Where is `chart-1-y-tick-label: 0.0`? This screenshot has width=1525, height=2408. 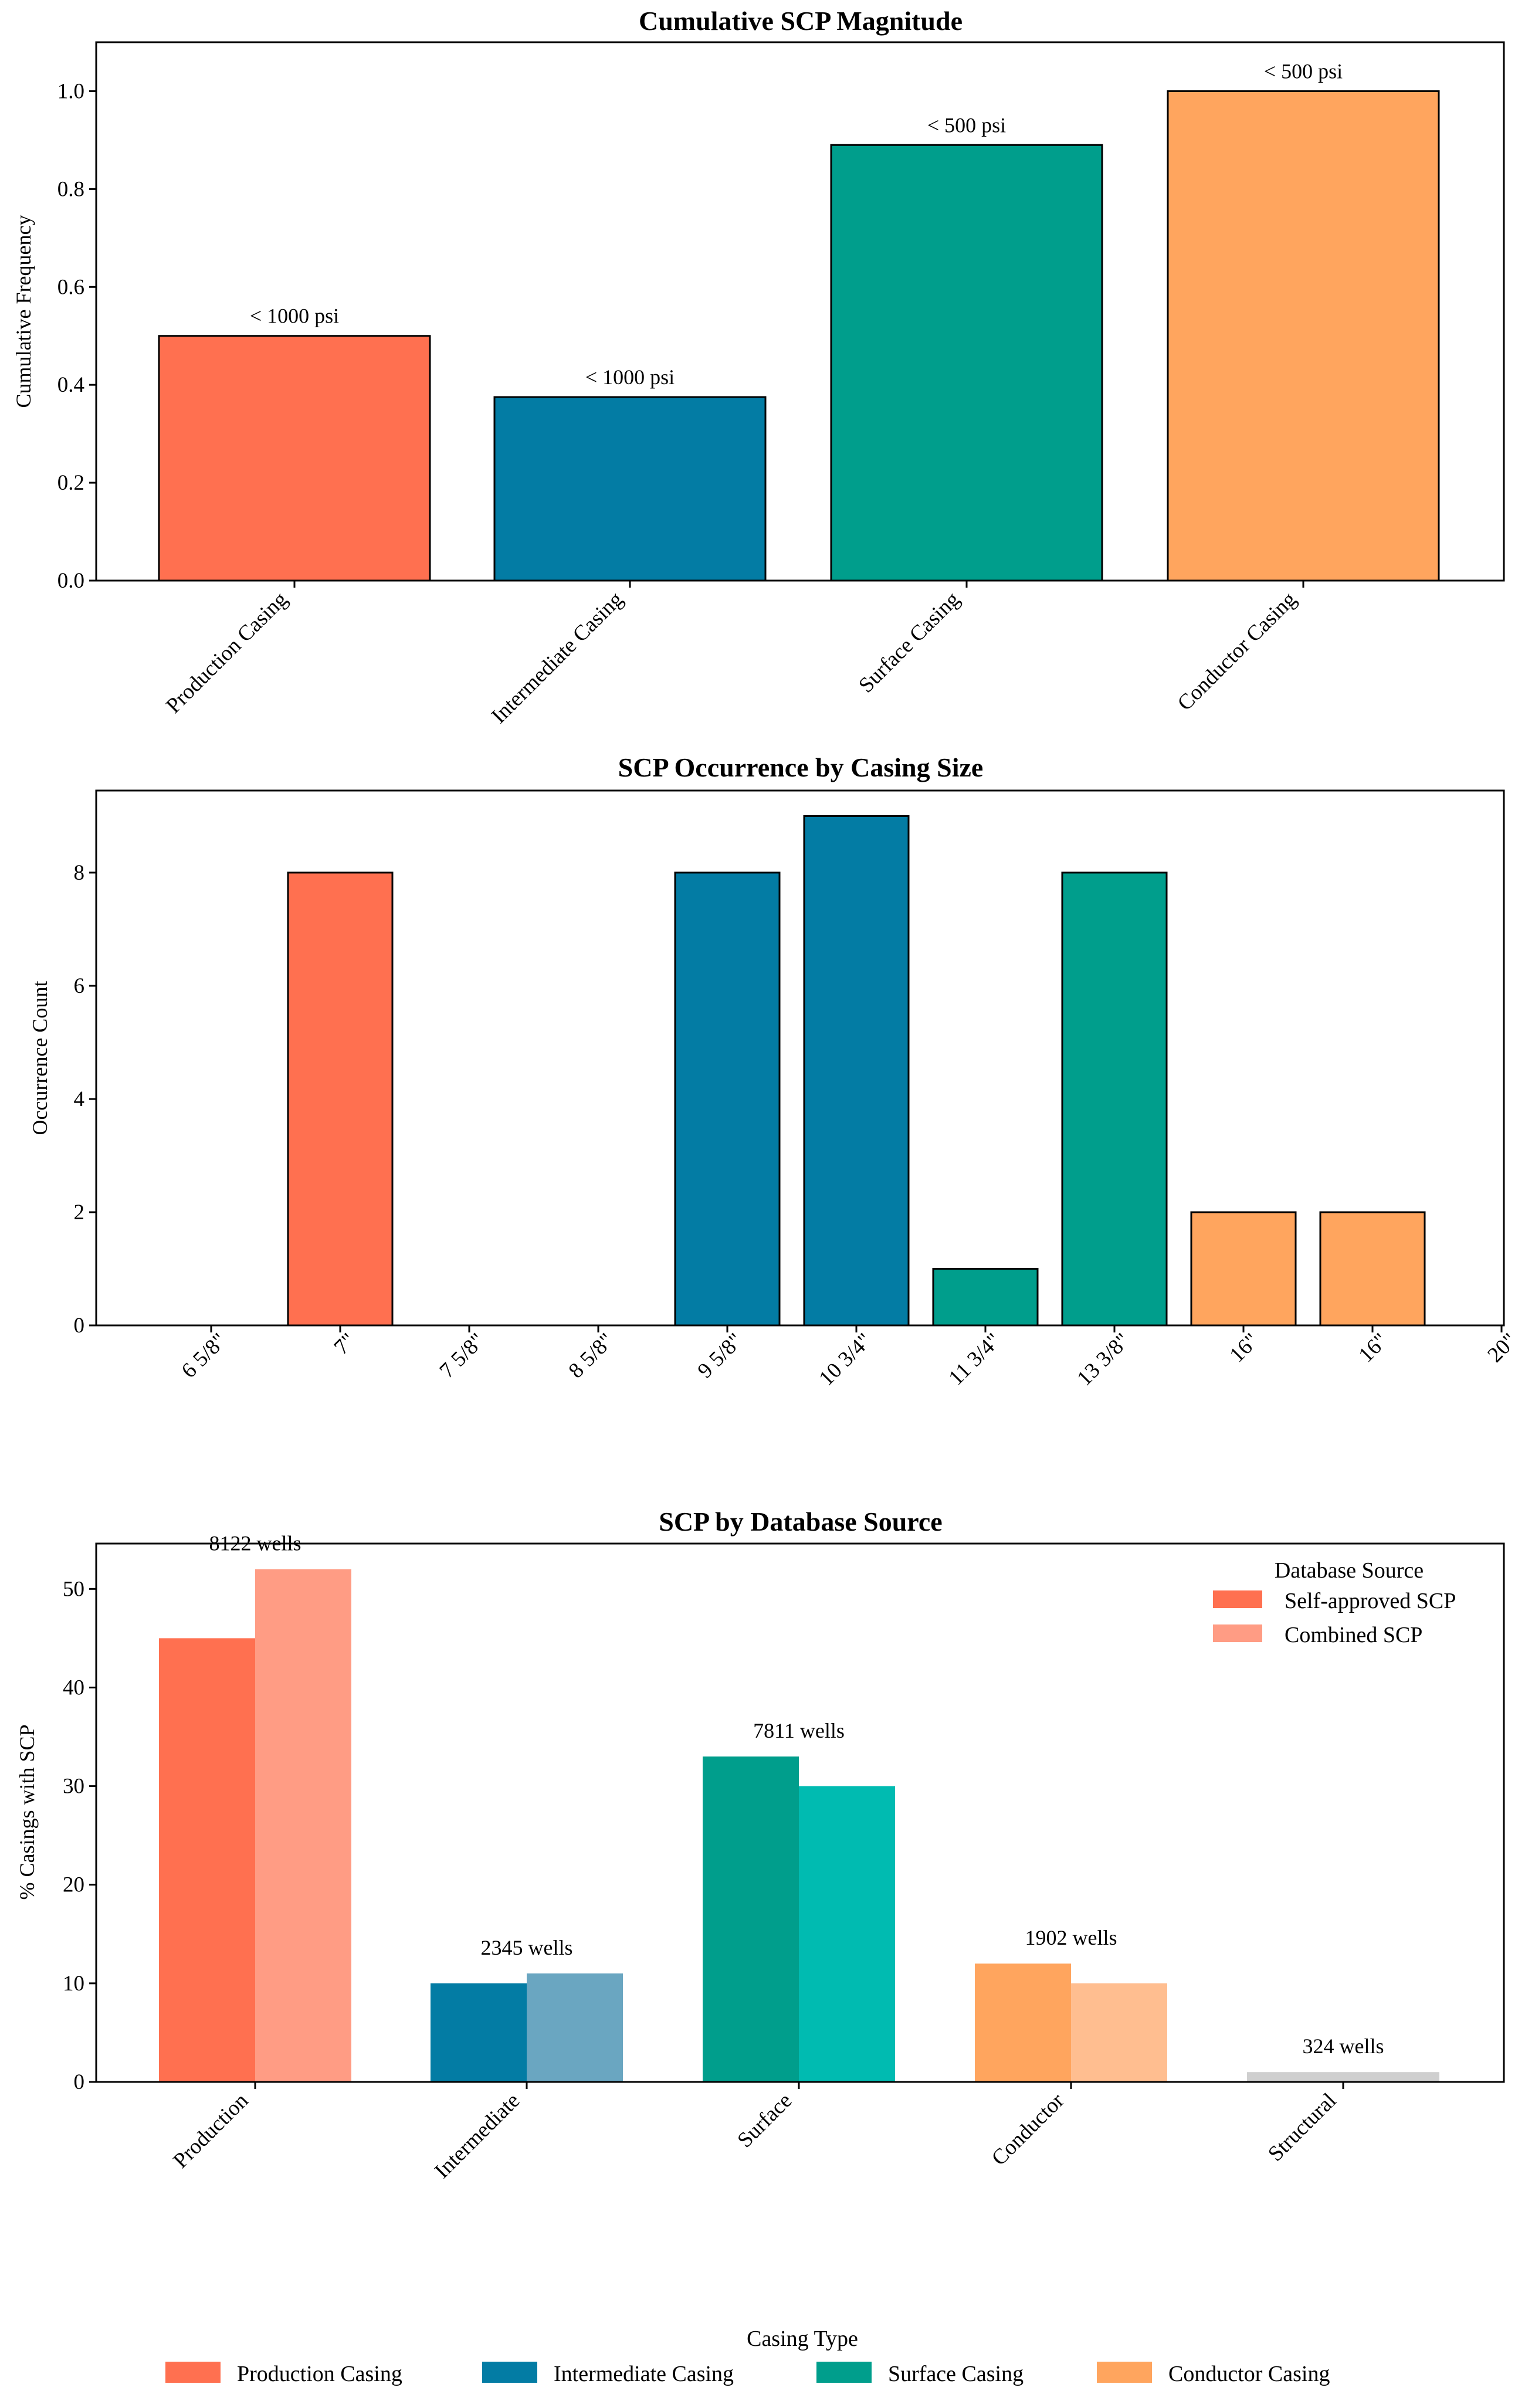 chart-1-y-tick-label: 0.0 is located at coordinates (70, 581).